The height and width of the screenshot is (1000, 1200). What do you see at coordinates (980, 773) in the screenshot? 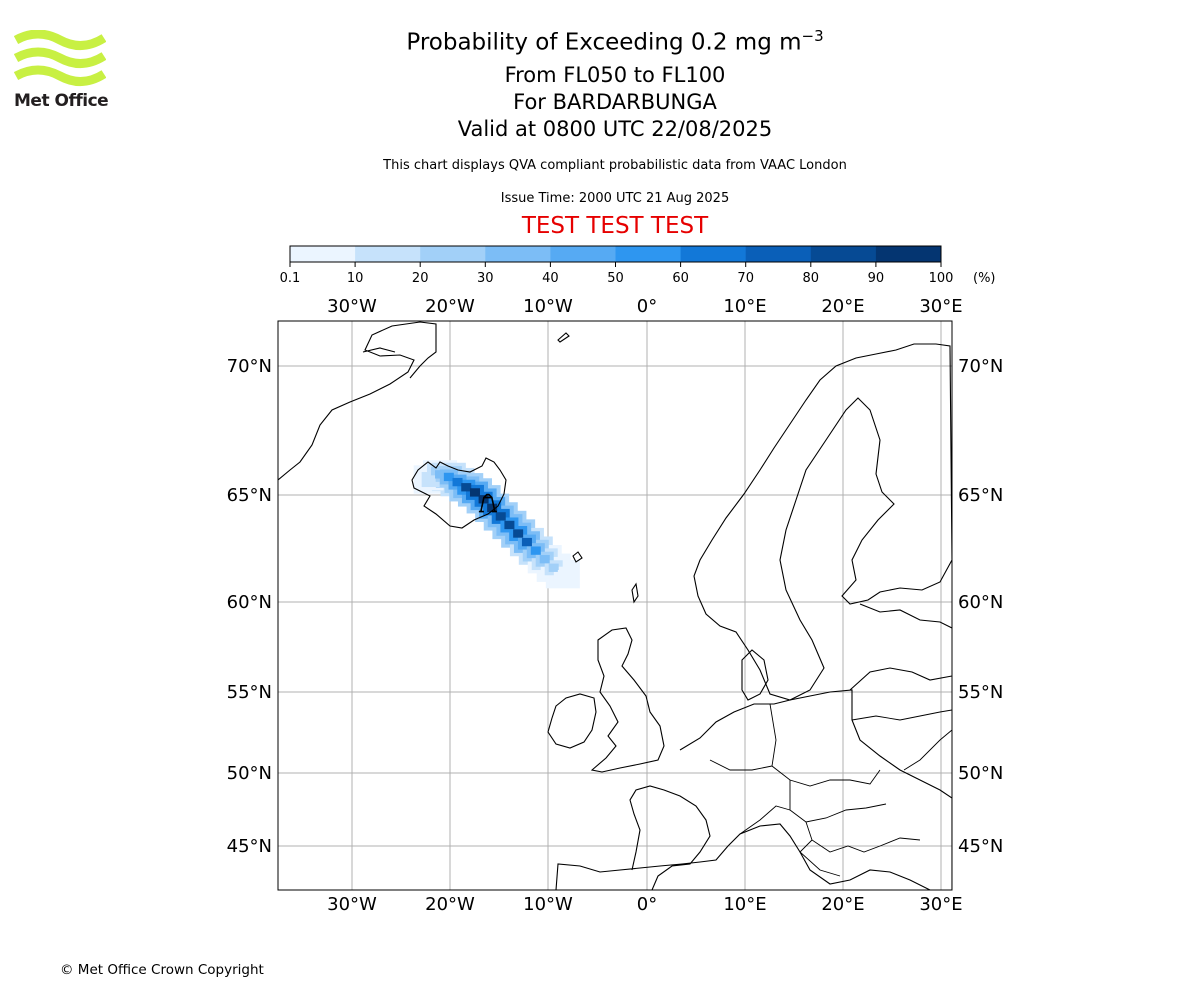
I see `lat-label-right: 50°N` at bounding box center [980, 773].